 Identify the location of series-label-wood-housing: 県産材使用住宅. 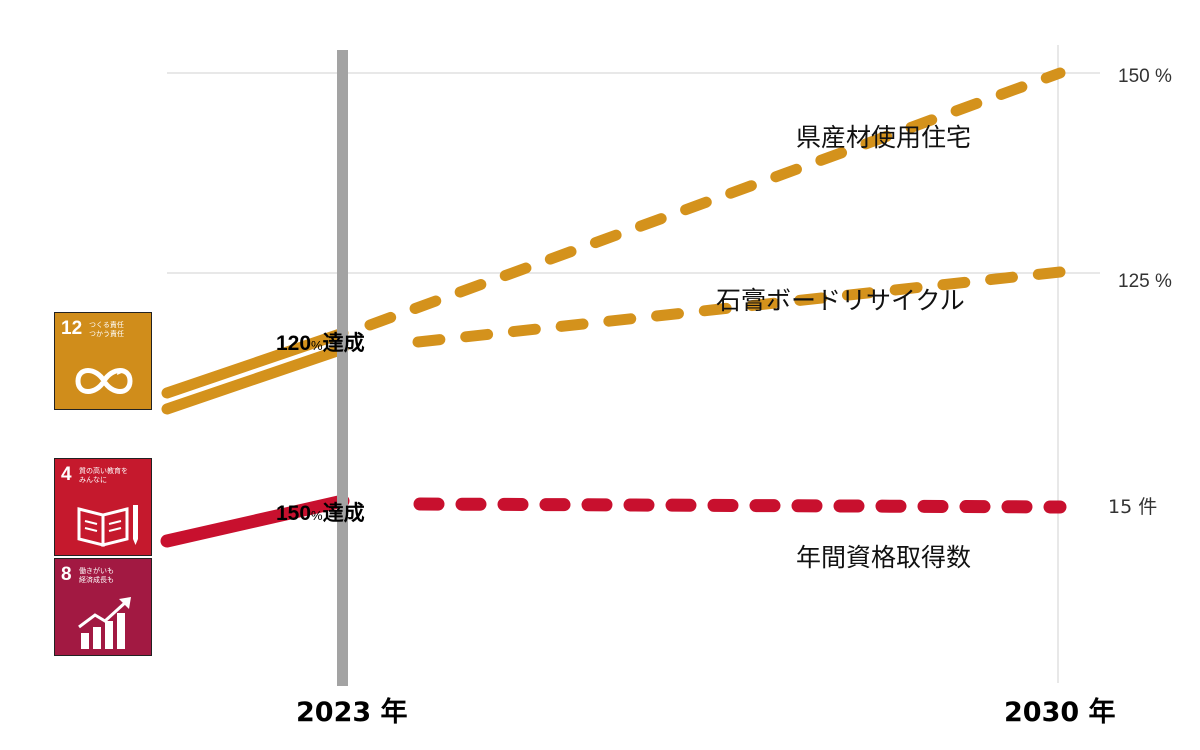
(883, 137).